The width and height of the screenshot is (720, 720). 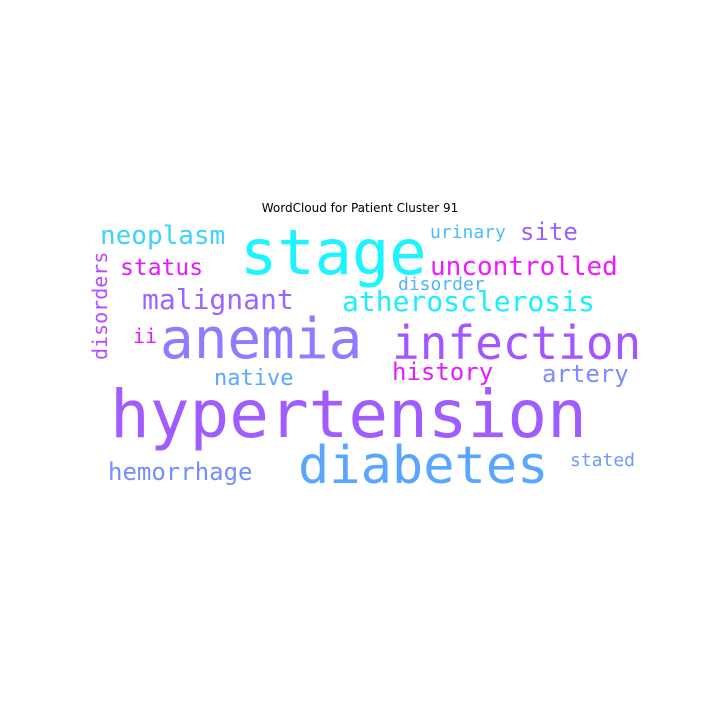 I want to click on word-stage: stage, so click(x=333, y=252).